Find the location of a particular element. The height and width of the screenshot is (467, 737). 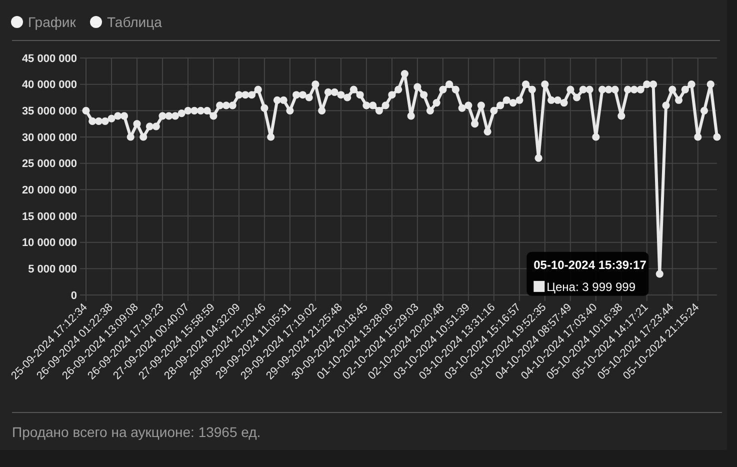

y-tick-label: 5 000 000 is located at coordinates (52, 270).